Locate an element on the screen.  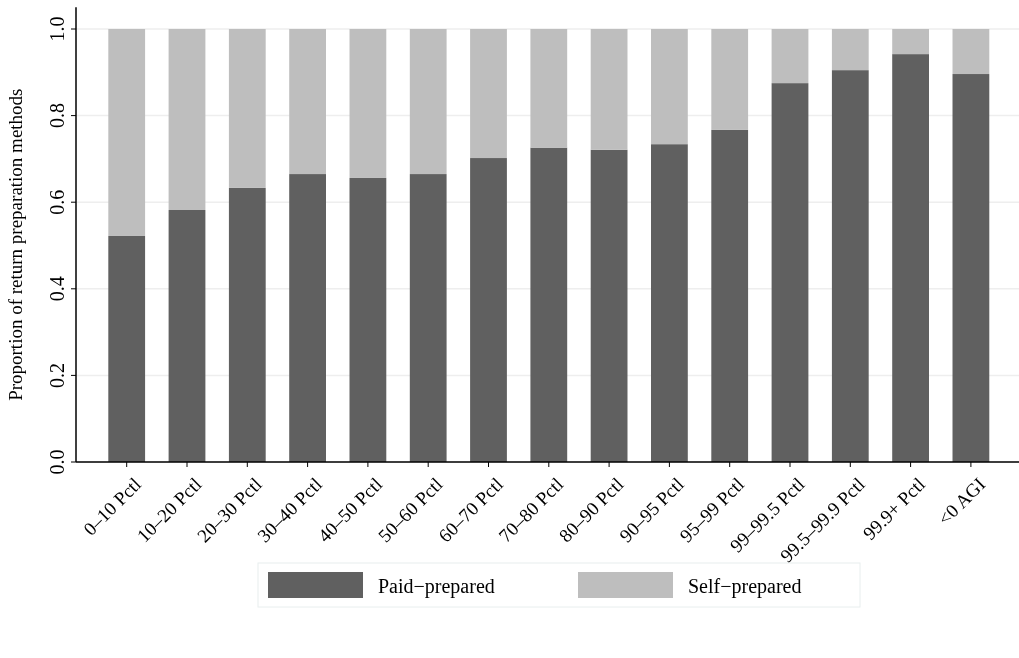
x-tick-label: <0 AGI is located at coordinates (961, 501).